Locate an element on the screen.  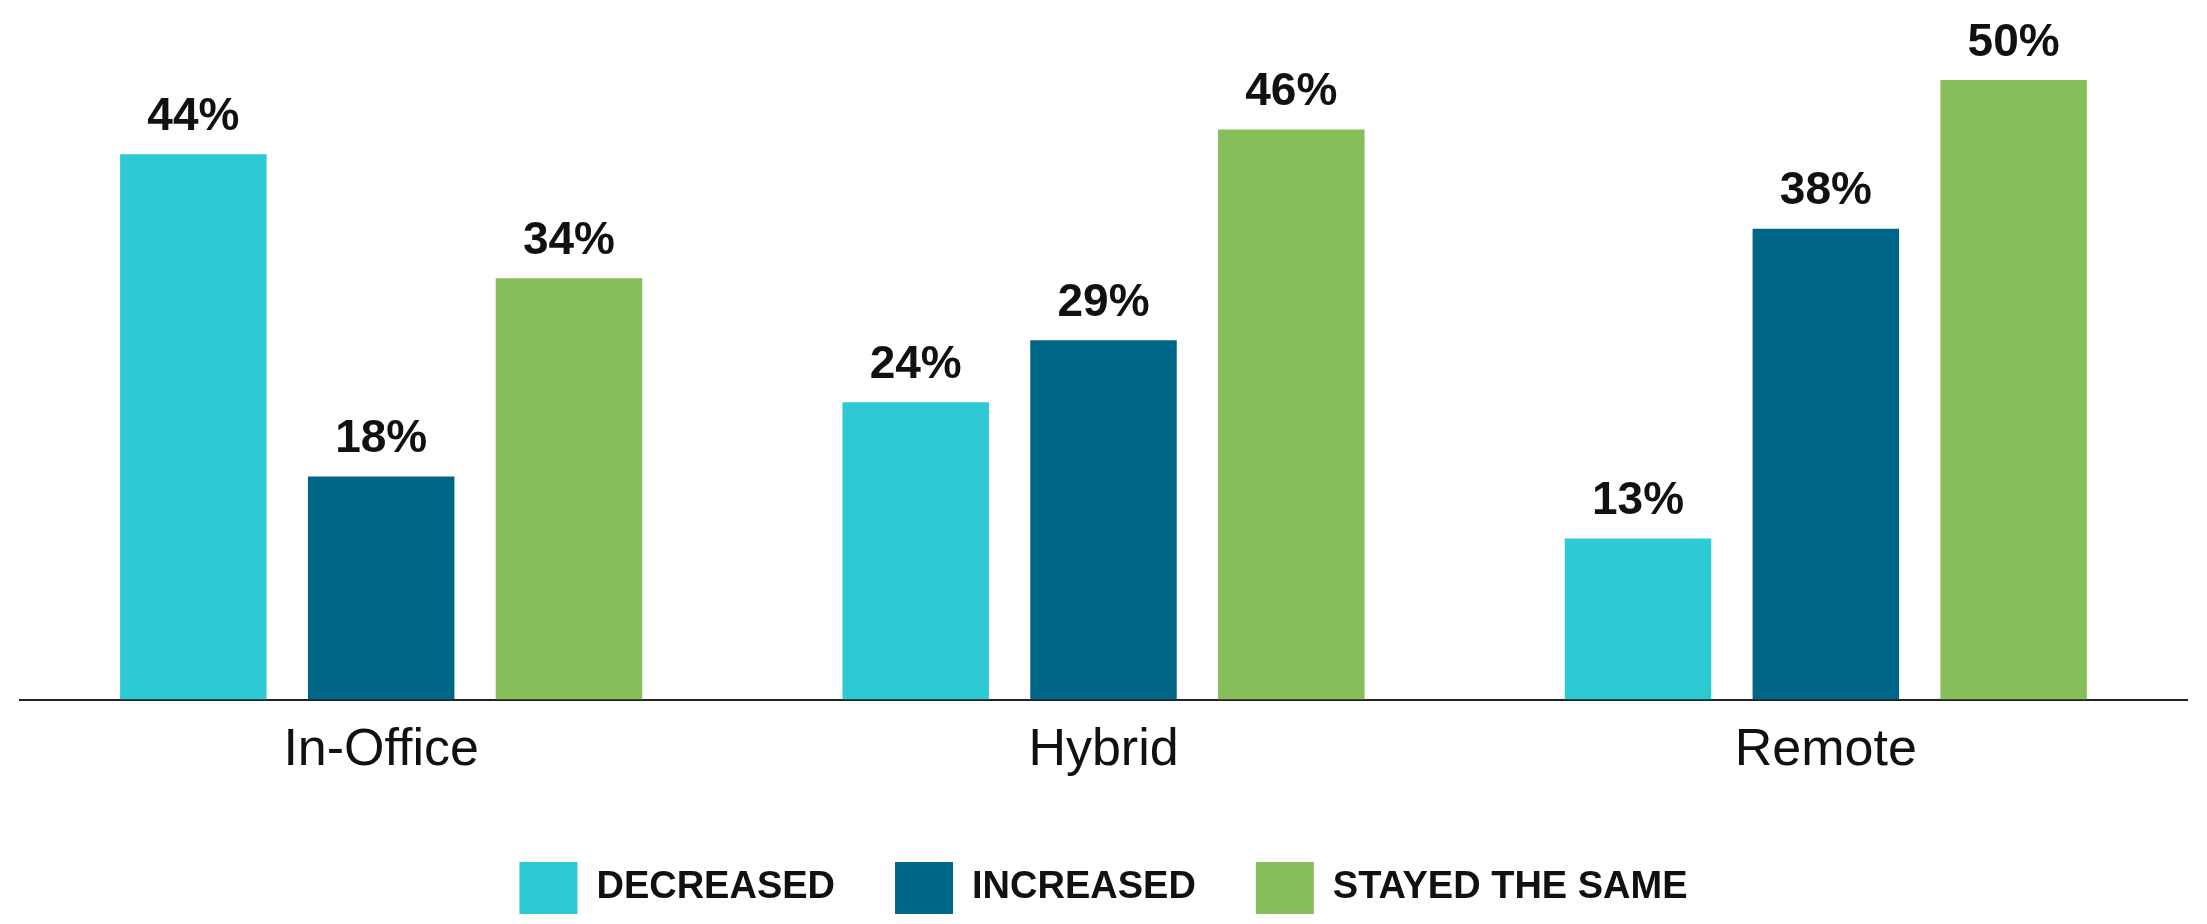
data-label: 38% is located at coordinates (1825, 188).